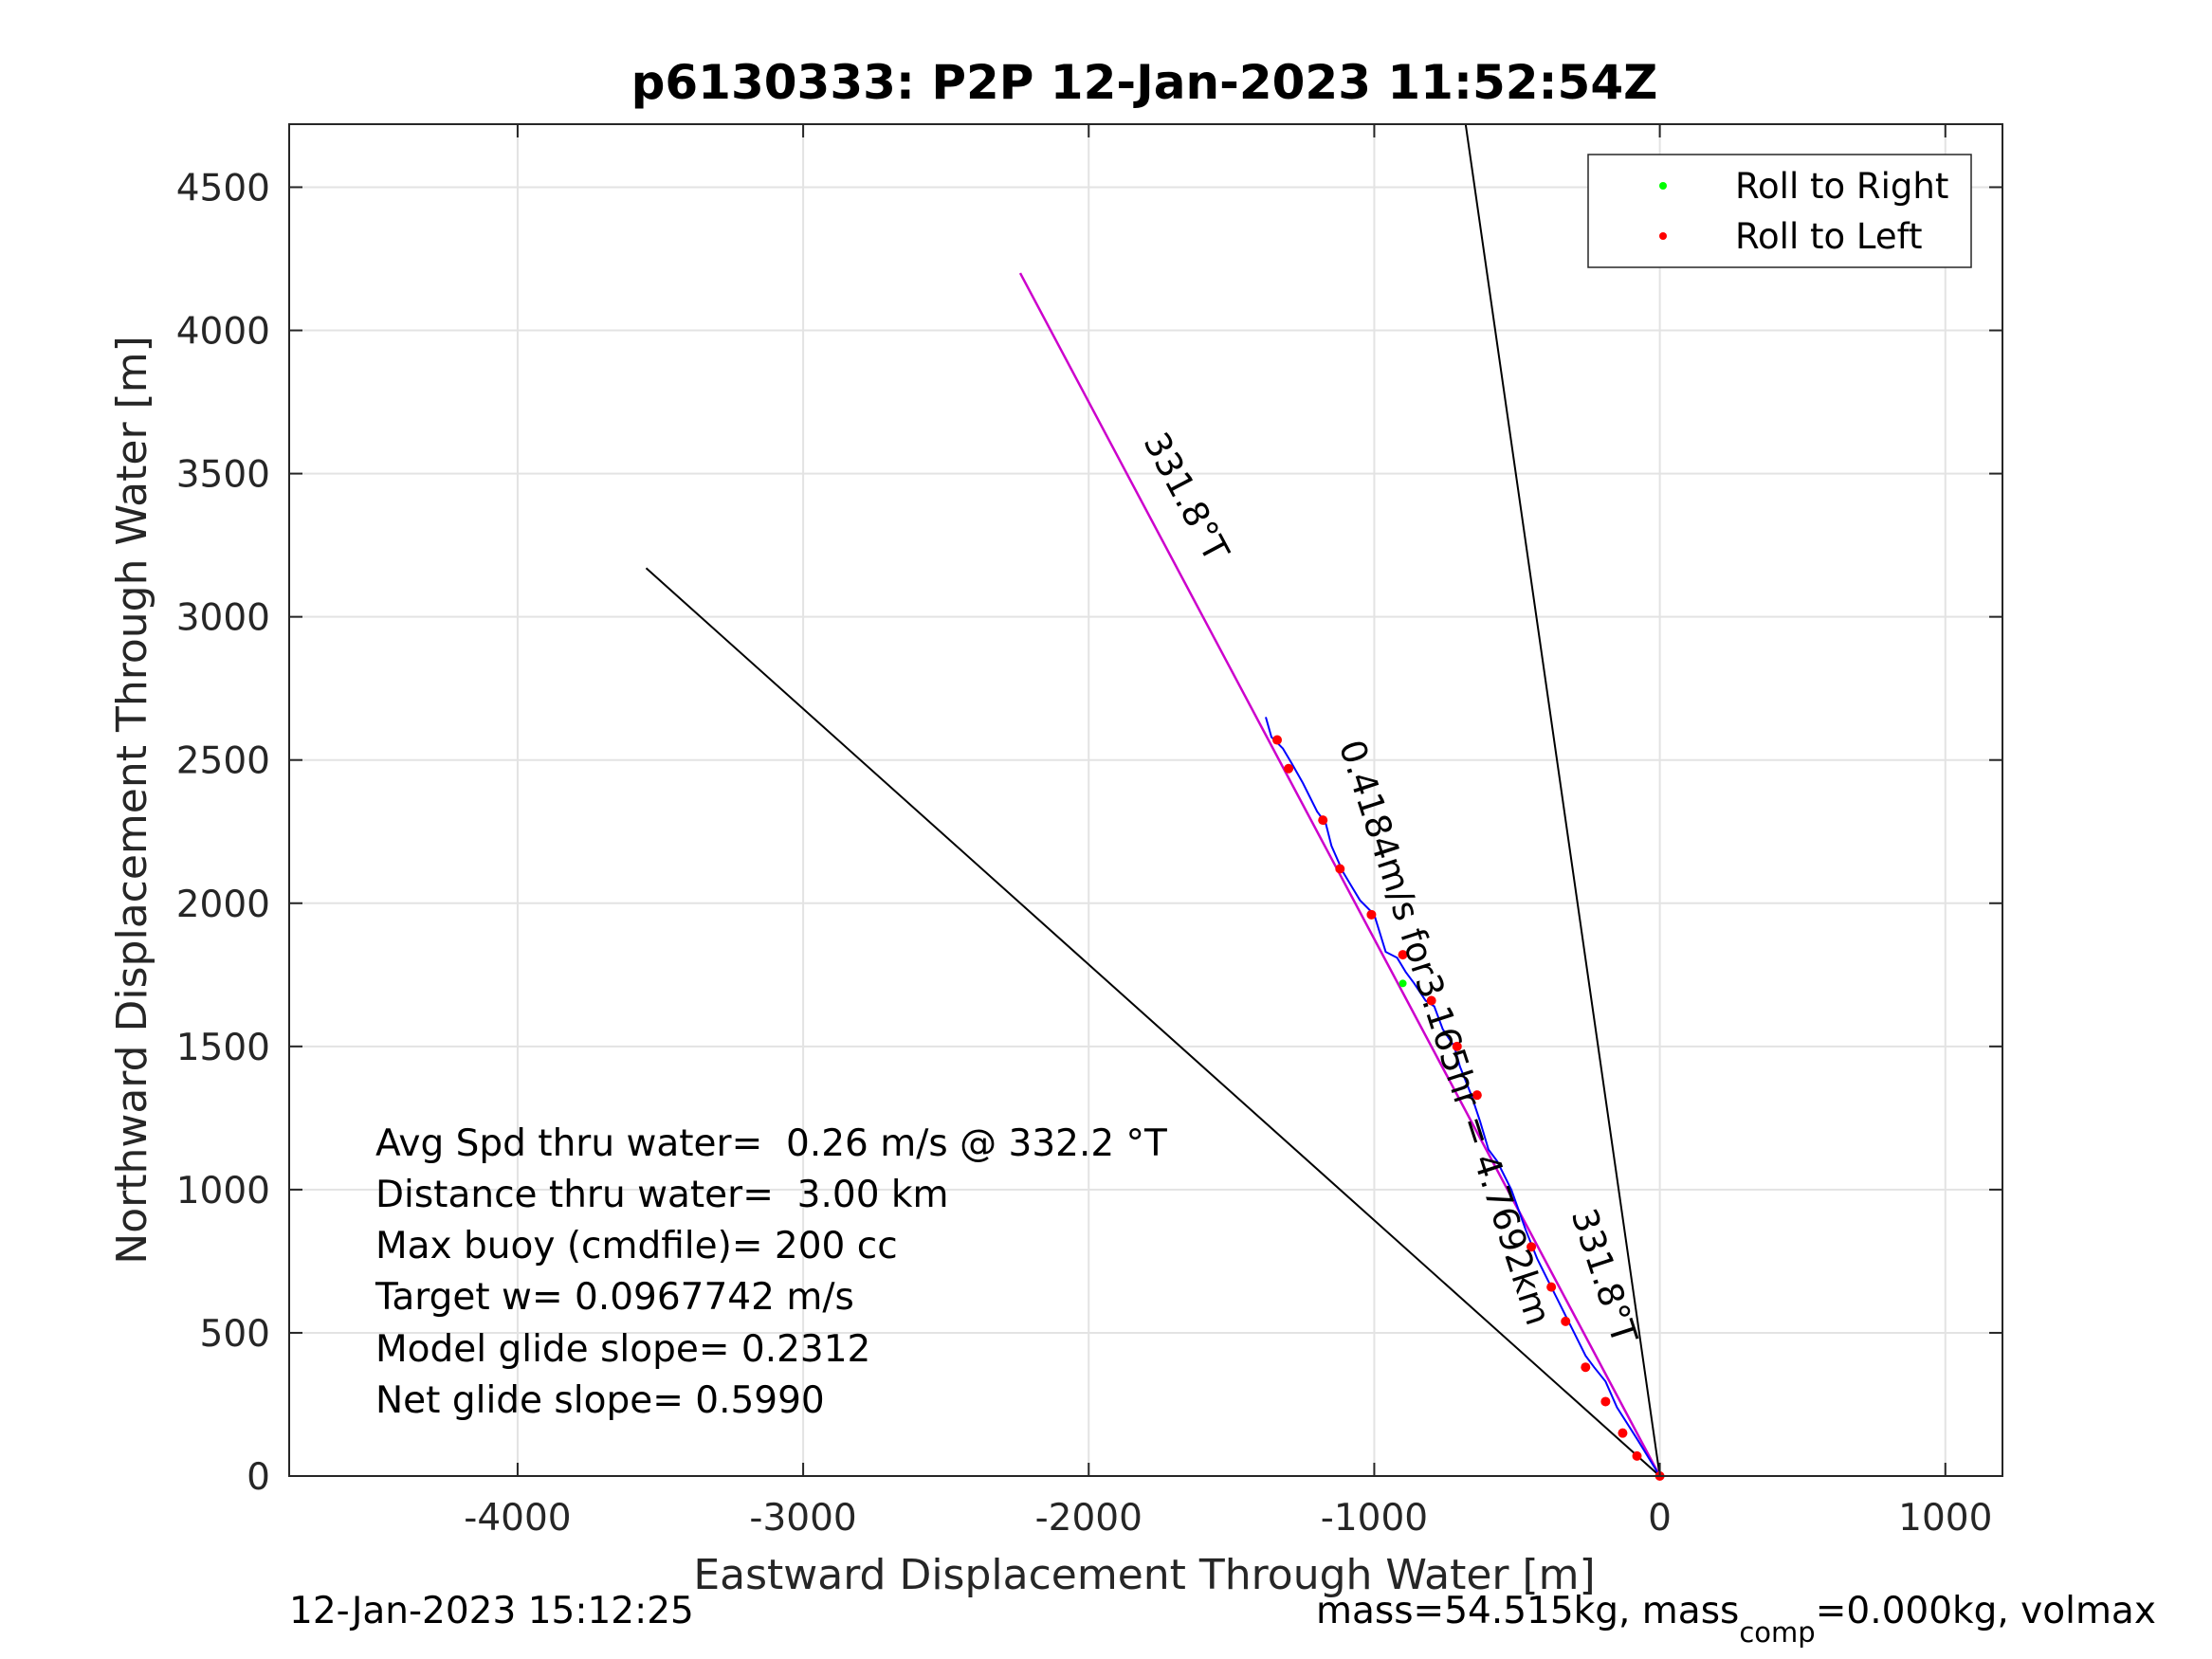 Image resolution: width=2212 pixels, height=1659 pixels. Describe the element at coordinates (223, 905) in the screenshot. I see `y-tick-label: 2000` at that location.